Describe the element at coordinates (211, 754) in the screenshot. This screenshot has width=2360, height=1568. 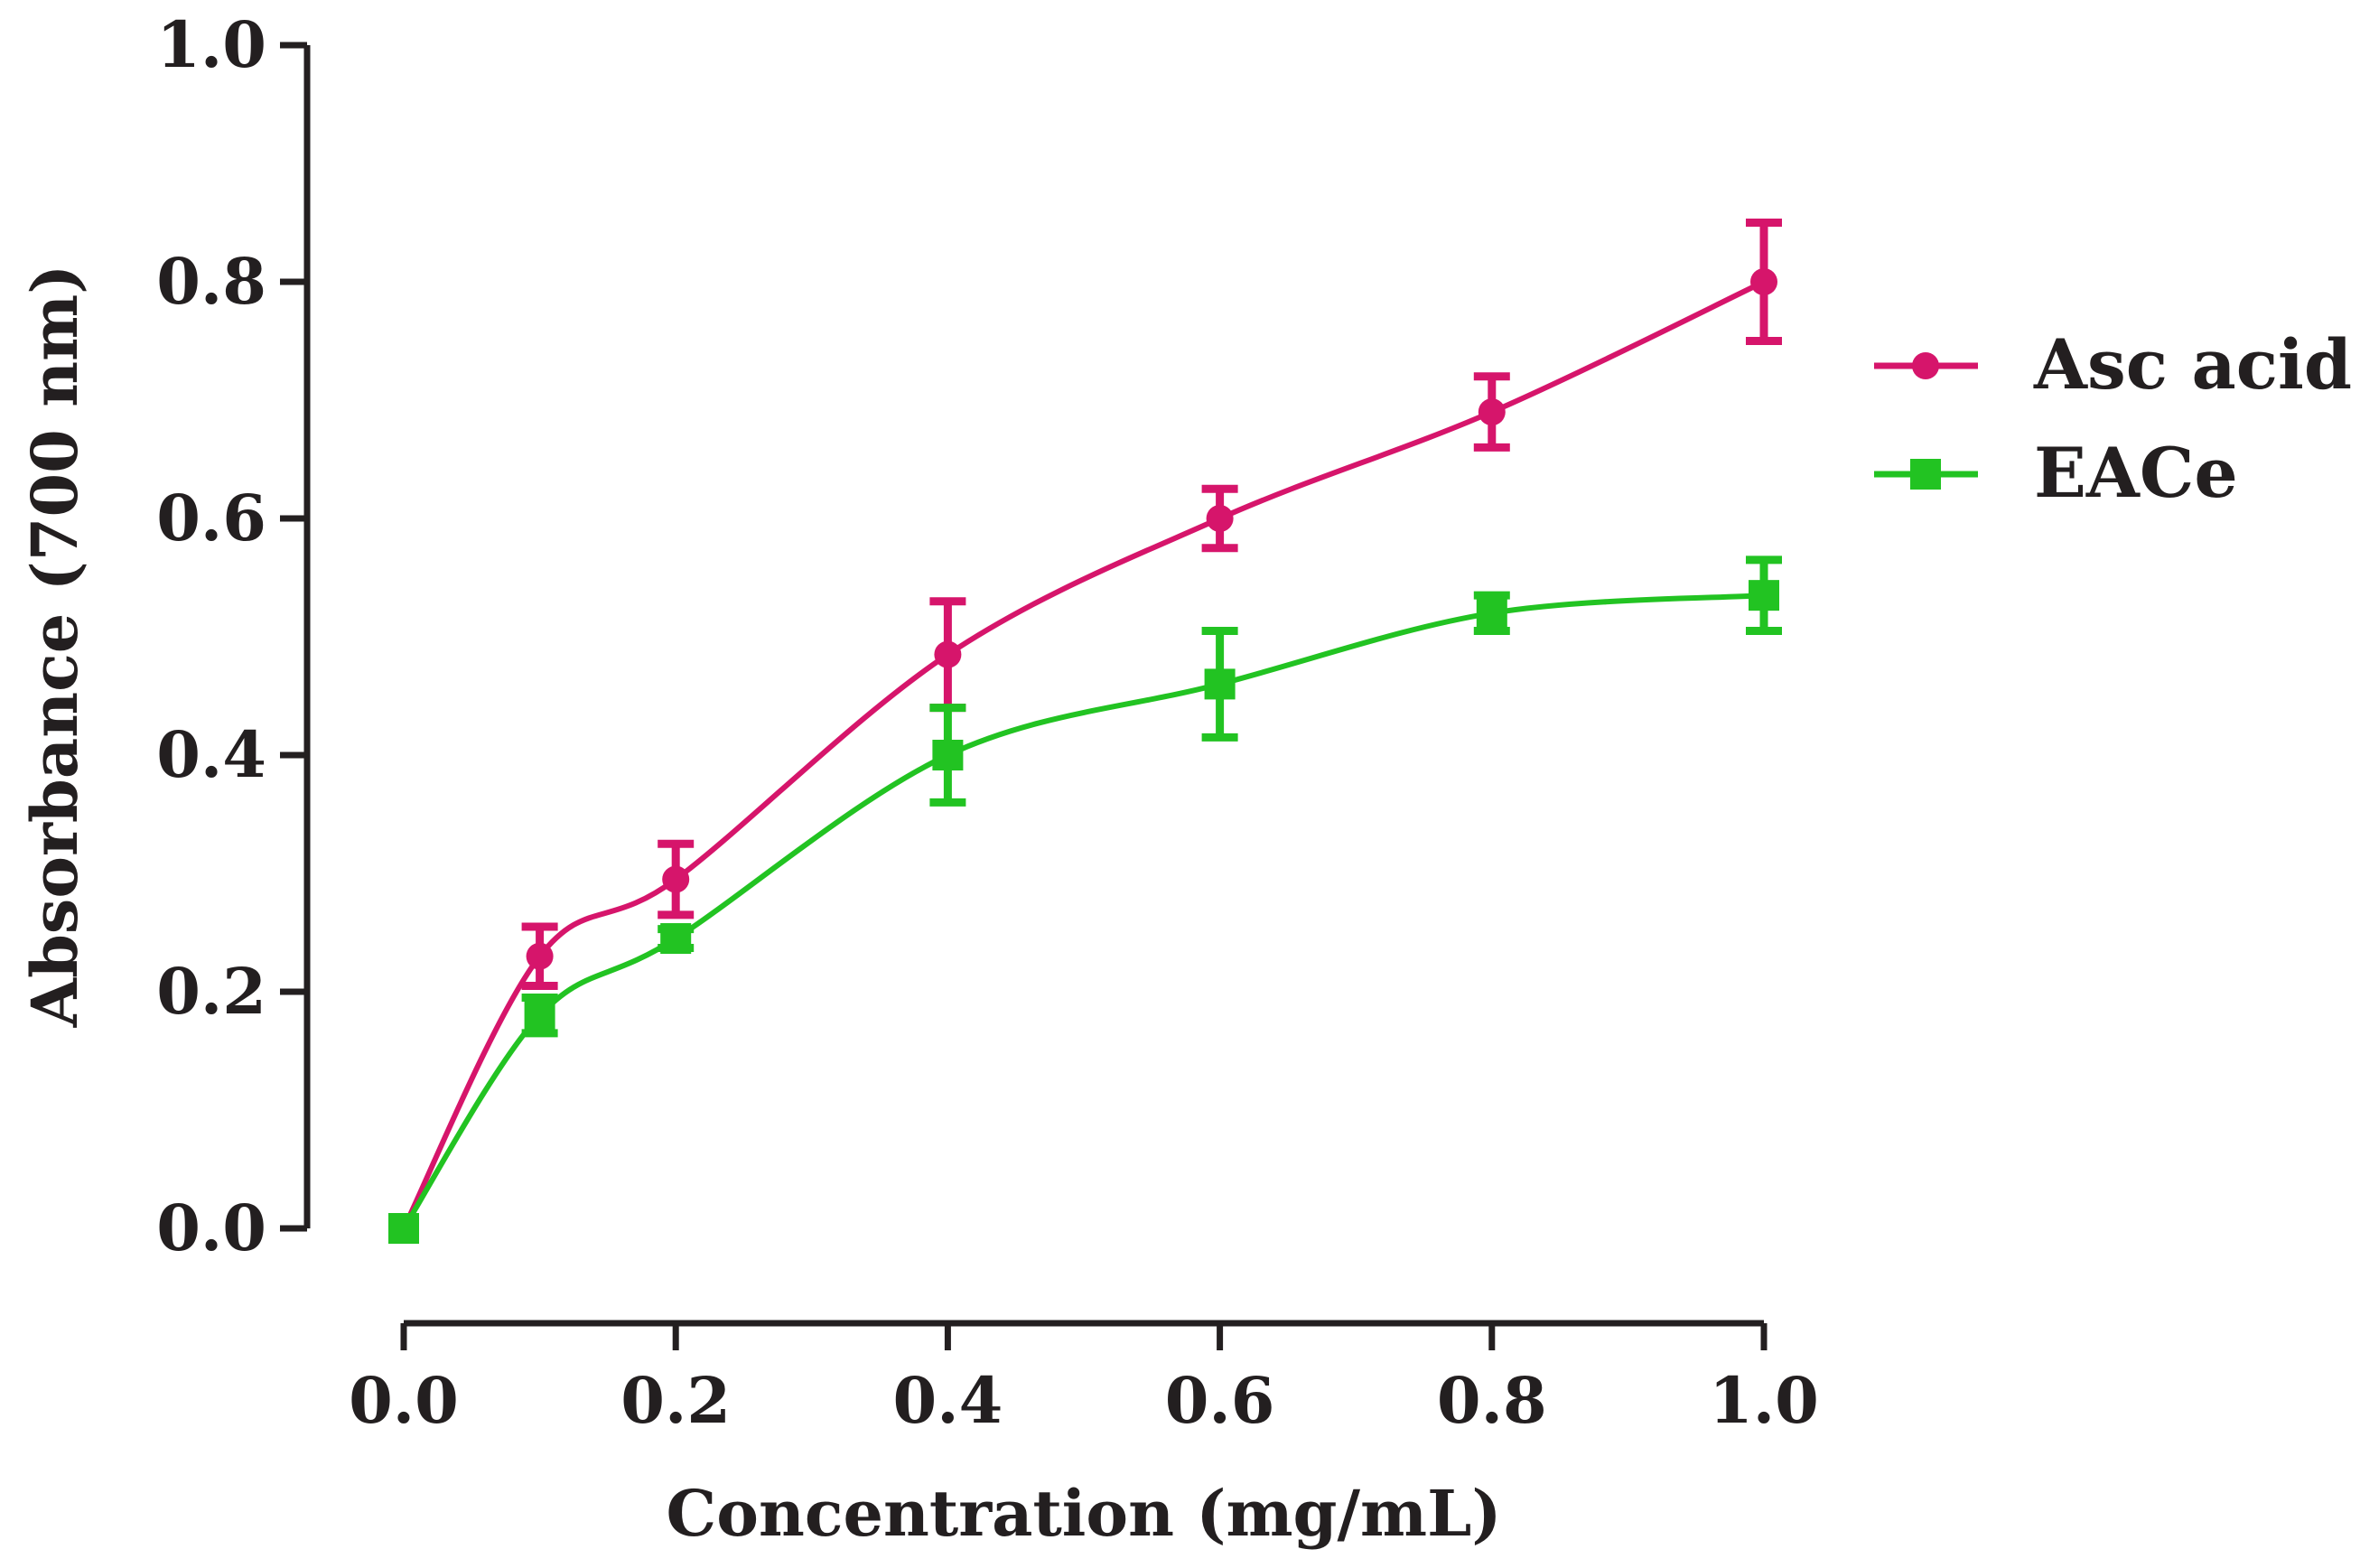
I see `y-tick-label: 0.4` at that location.